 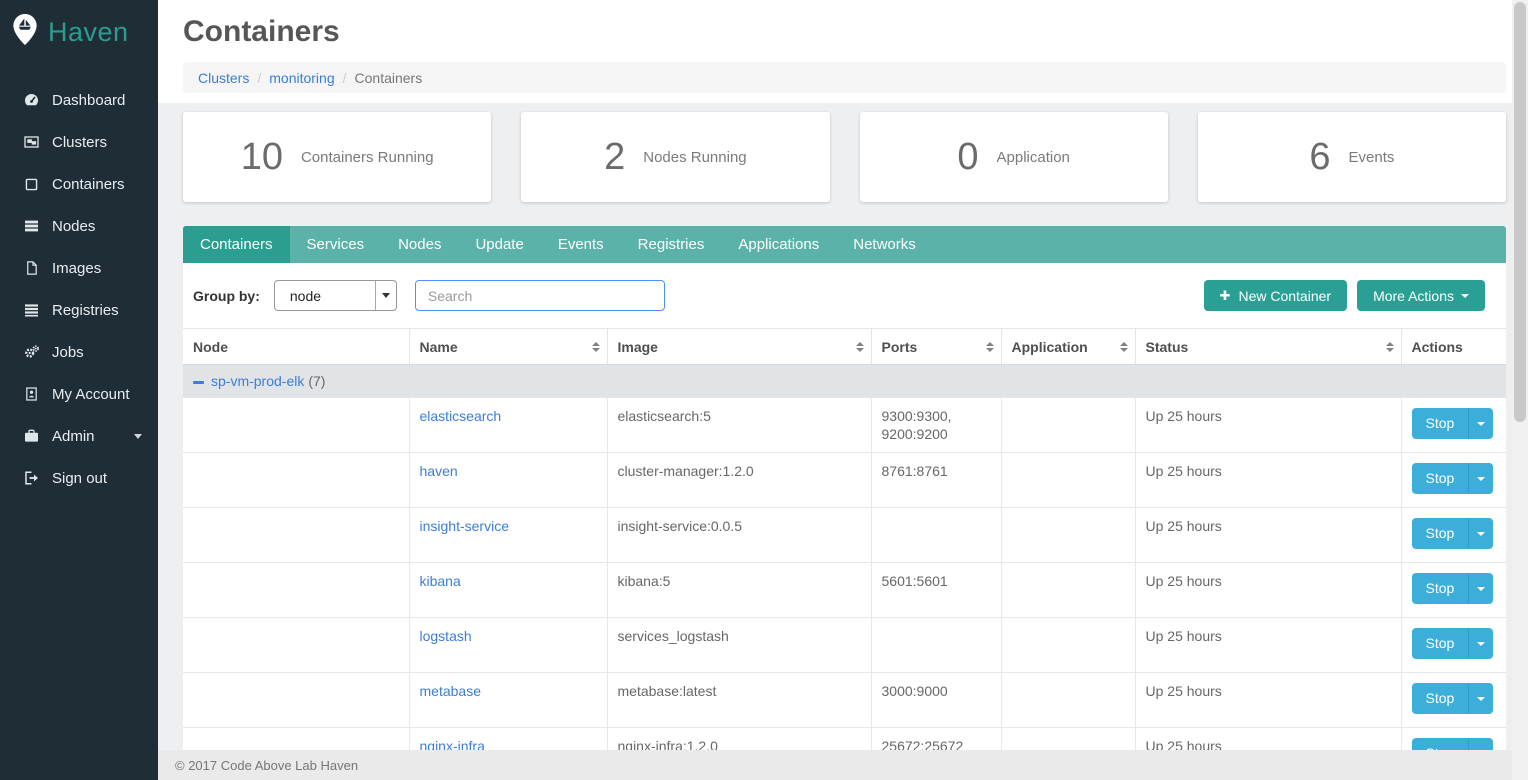 I want to click on sidebar-item-label: Nodes, so click(x=74, y=226).